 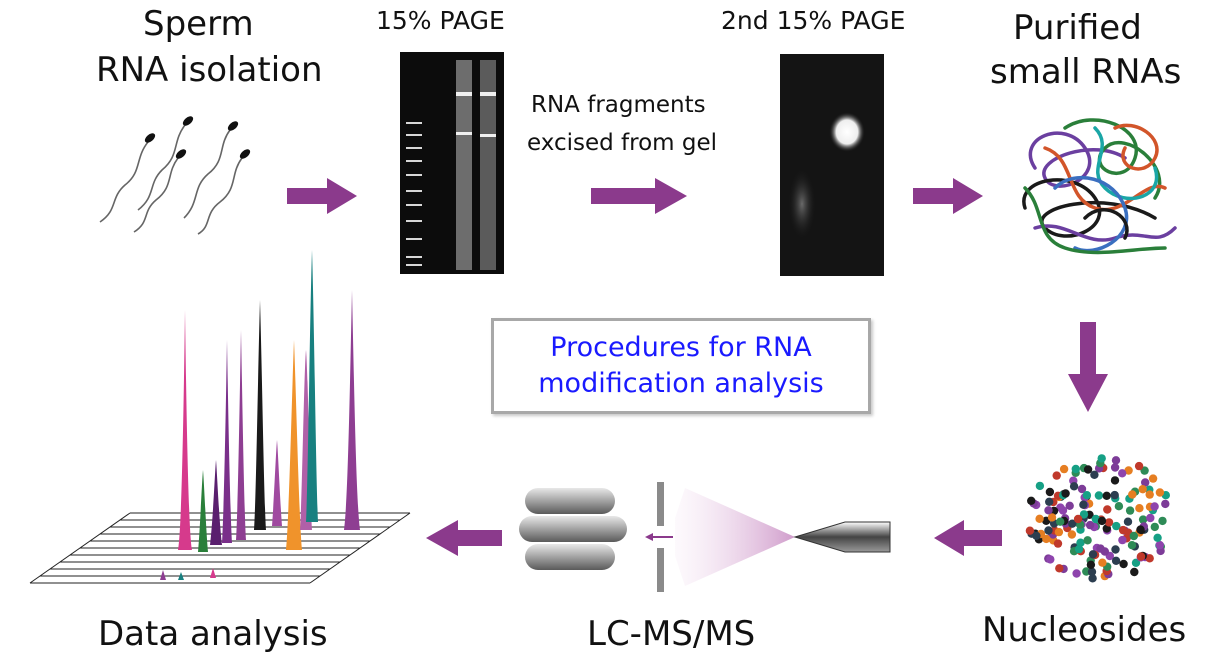 I want to click on quadrupole-rods, so click(x=573, y=529).